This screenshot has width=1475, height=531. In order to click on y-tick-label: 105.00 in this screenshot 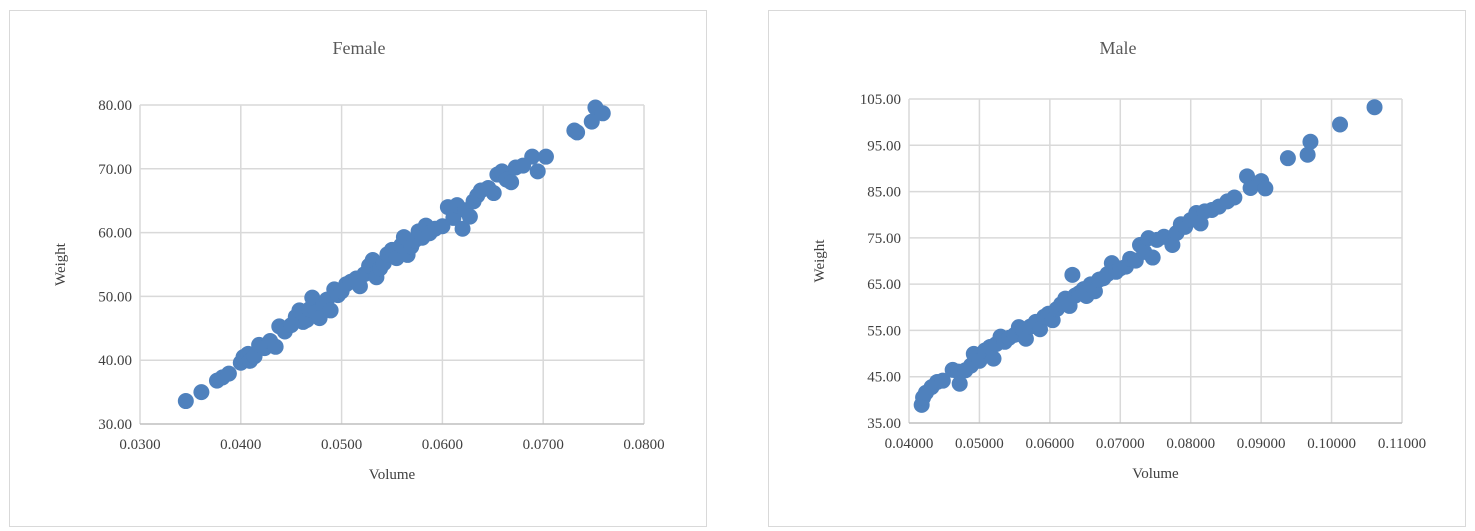, I will do `click(880, 100)`.